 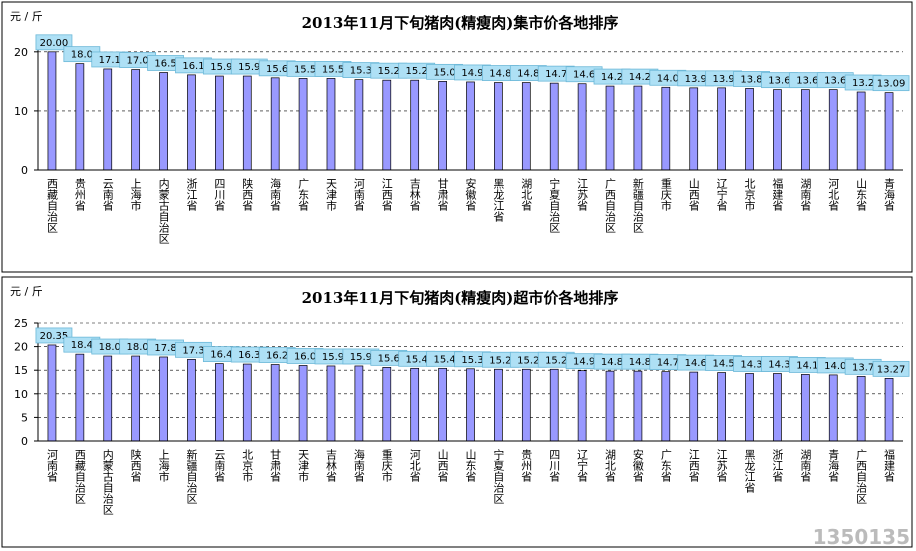 I want to click on x-tick-label: 重庆市, so click(x=386, y=465).